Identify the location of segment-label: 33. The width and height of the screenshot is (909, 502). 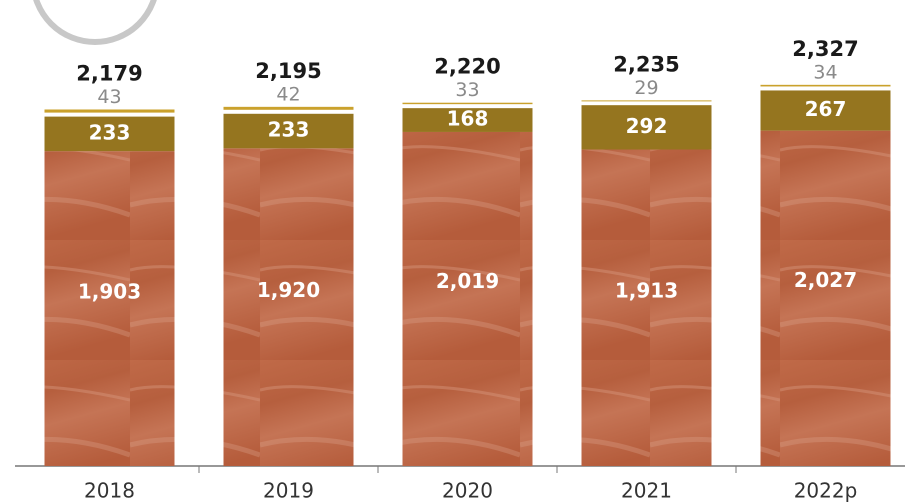
(467, 90).